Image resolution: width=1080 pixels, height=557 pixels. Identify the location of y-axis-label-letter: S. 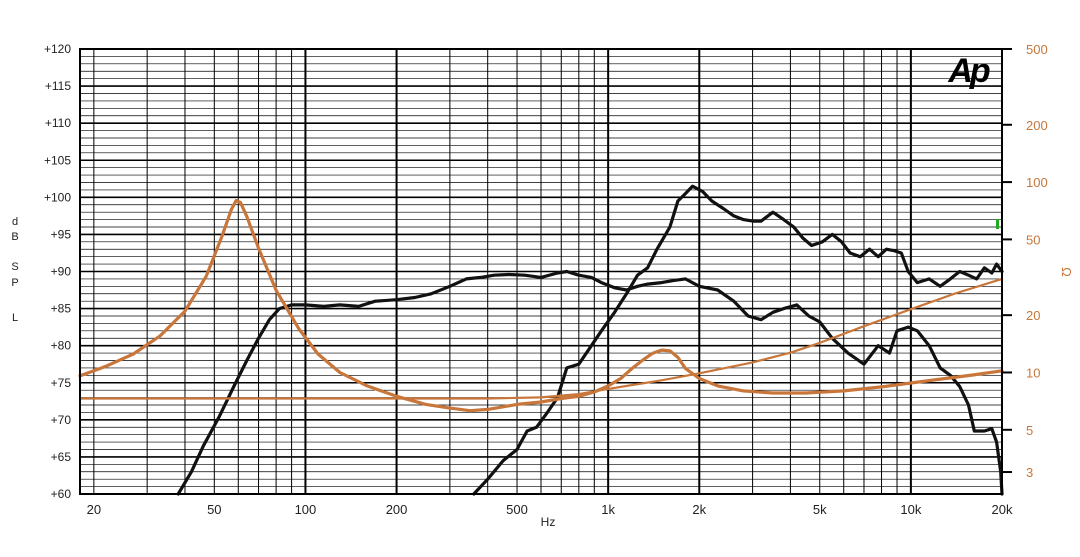
(14, 267).